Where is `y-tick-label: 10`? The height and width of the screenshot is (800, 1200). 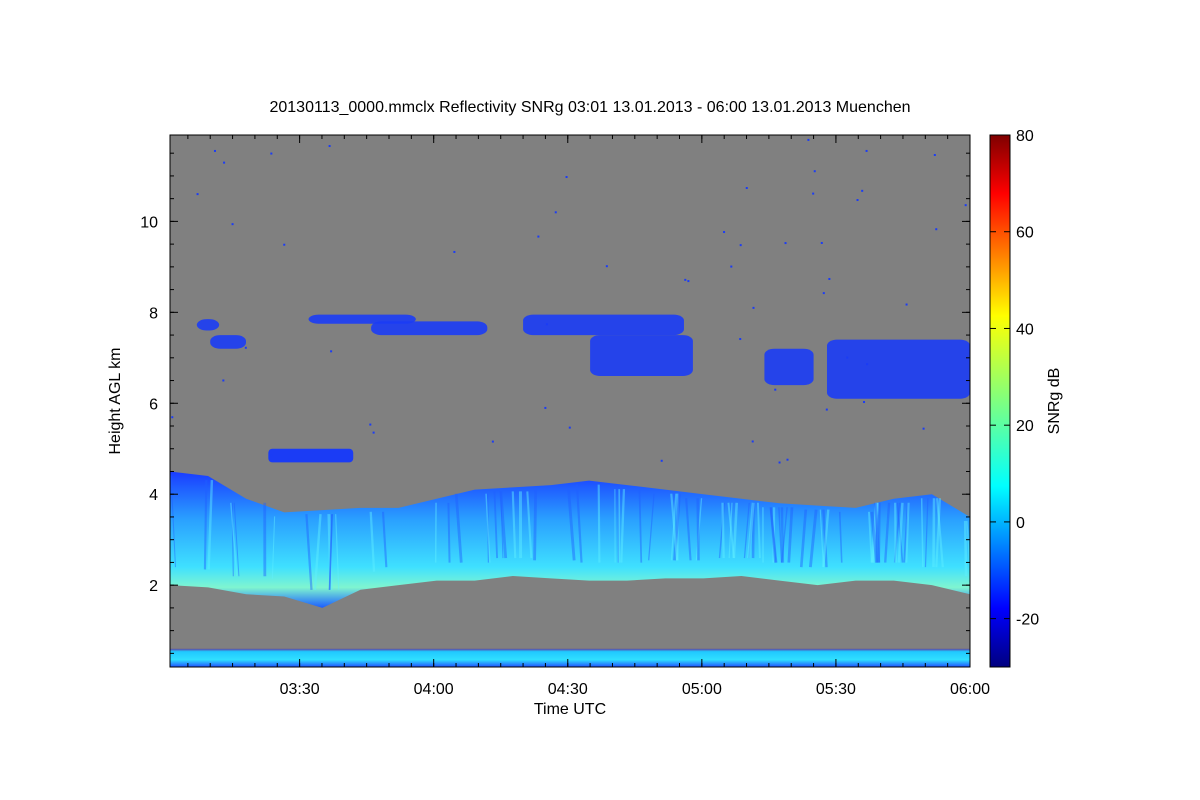
y-tick-label: 10 is located at coordinates (149, 222).